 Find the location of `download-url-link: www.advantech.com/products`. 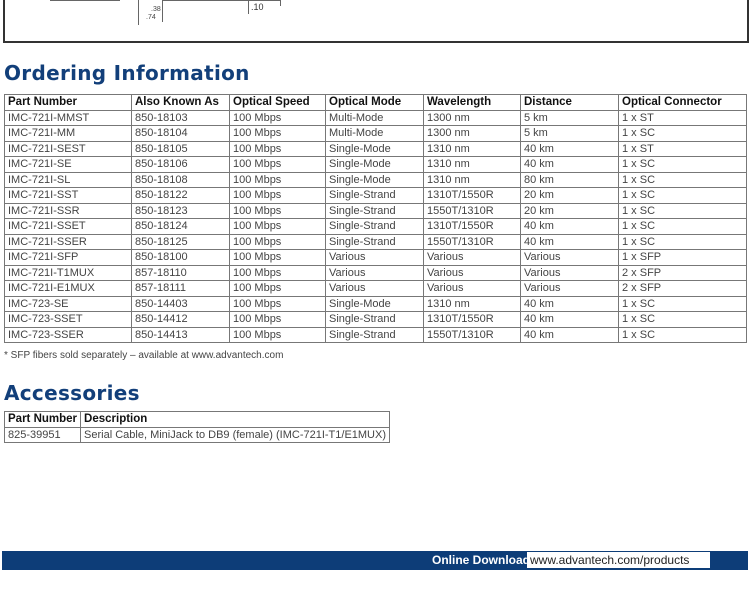

download-url-link: www.advantech.com/products is located at coordinates (618, 560).